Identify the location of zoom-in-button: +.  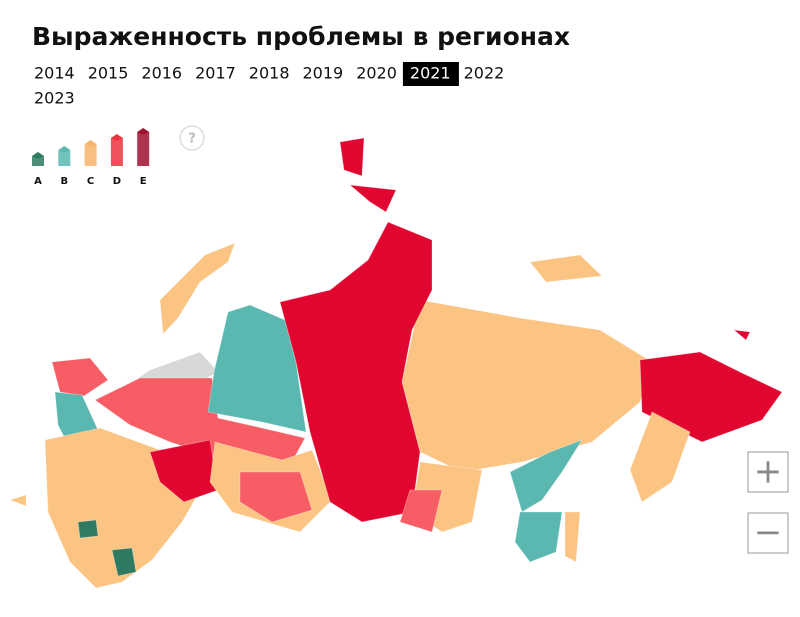
(768, 472).